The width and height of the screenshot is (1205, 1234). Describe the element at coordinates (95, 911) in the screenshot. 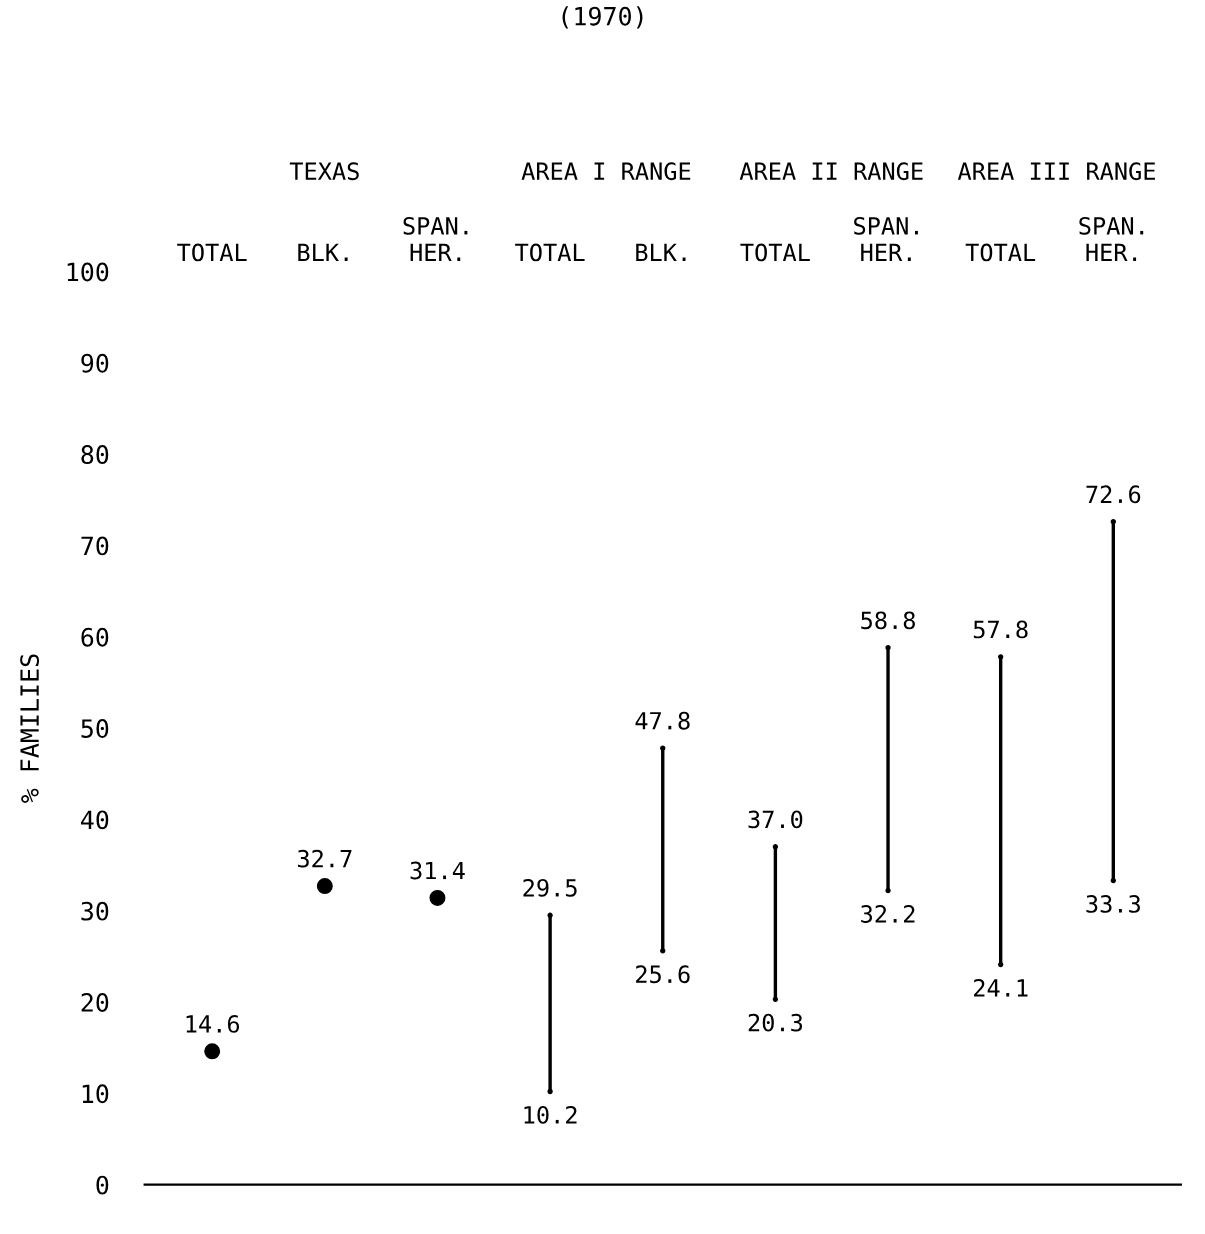

I see `y-tick-label: 30` at that location.